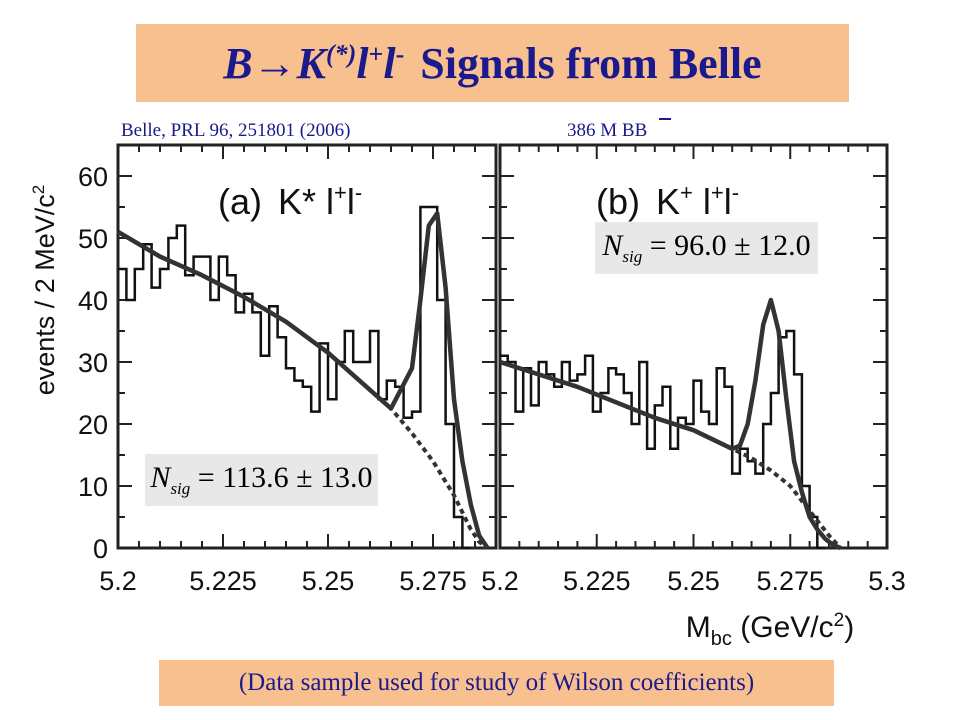 Image resolution: width=960 pixels, height=720 pixels. I want to click on mode-label: K* l+l-, so click(320, 201).